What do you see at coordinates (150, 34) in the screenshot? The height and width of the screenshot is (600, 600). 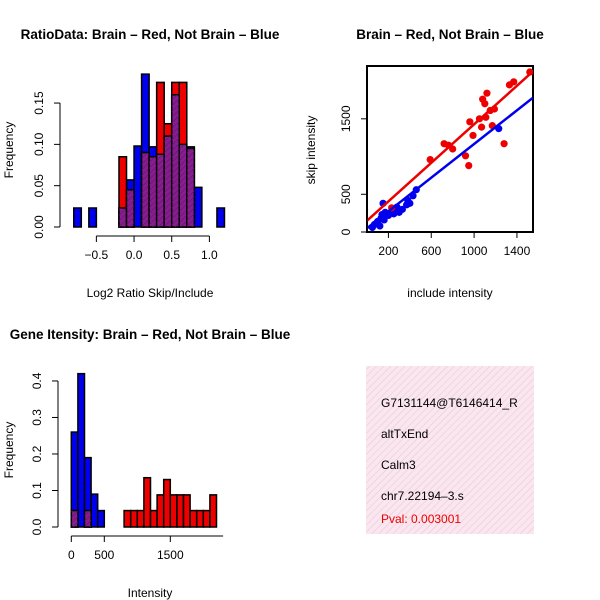 I see `ratio-histogram-title: RatioData: Brain – Red, Not Brain – Blue` at bounding box center [150, 34].